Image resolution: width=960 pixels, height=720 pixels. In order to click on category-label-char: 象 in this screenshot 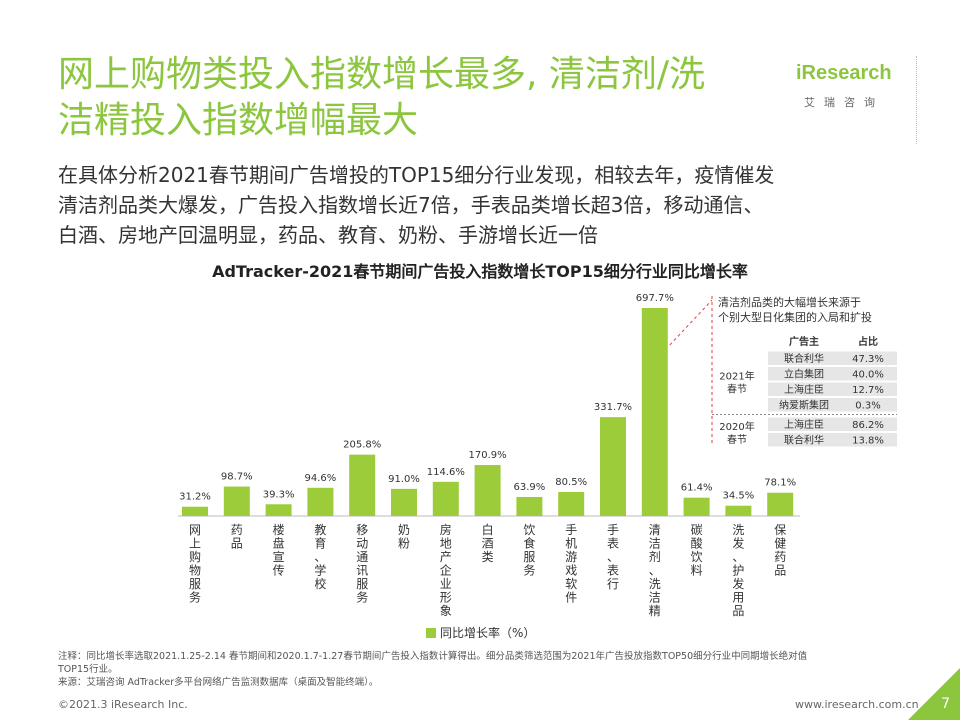, I will do `click(446, 611)`.